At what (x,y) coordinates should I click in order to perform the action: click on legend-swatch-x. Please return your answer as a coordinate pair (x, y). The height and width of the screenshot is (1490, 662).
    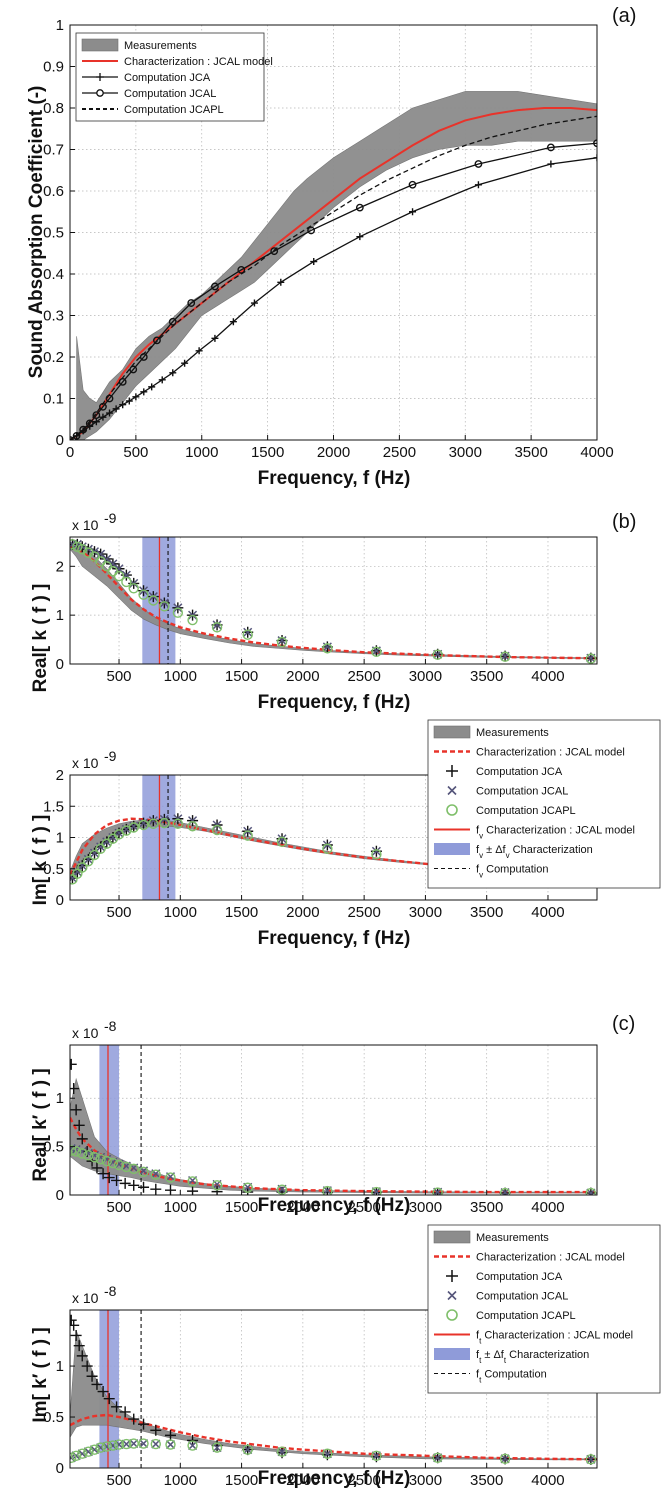
    Looking at the image, I should click on (452, 790).